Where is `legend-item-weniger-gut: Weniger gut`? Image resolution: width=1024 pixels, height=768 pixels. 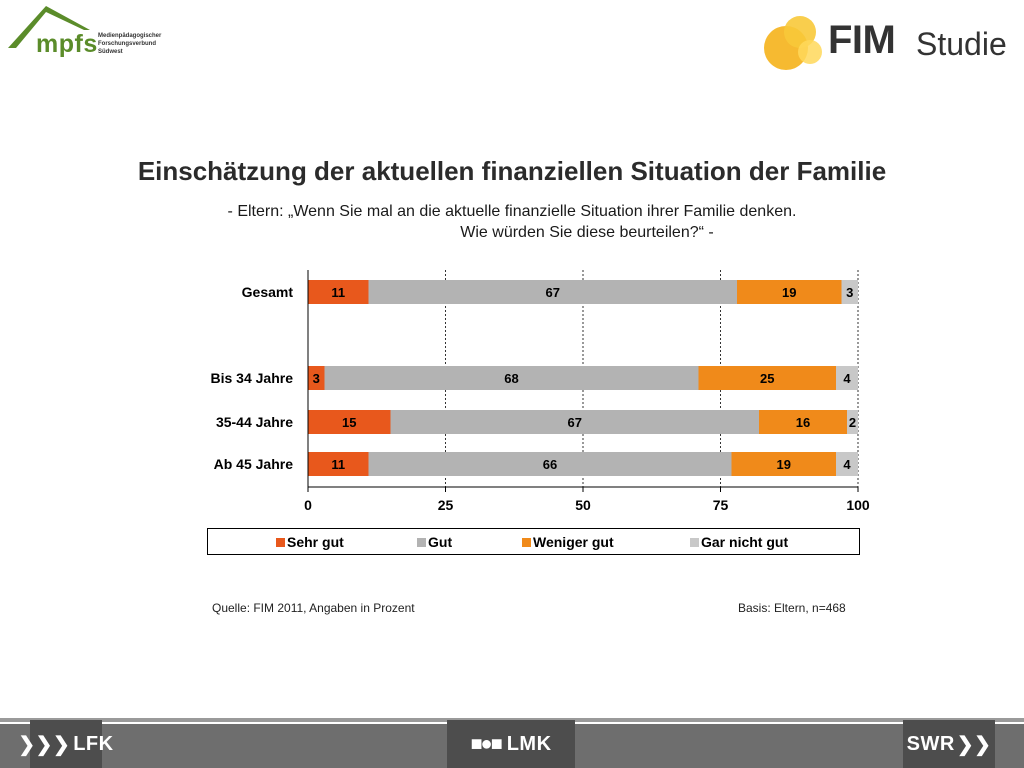
legend-item-weniger-gut: Weniger gut is located at coordinates (568, 542).